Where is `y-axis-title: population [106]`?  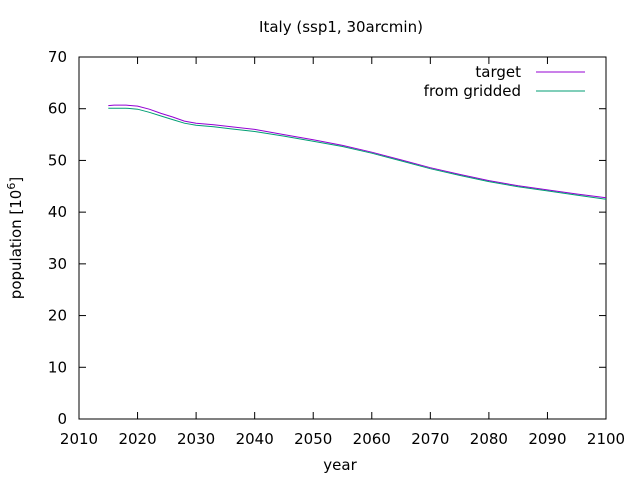
y-axis-title: population [106] is located at coordinates (15, 238).